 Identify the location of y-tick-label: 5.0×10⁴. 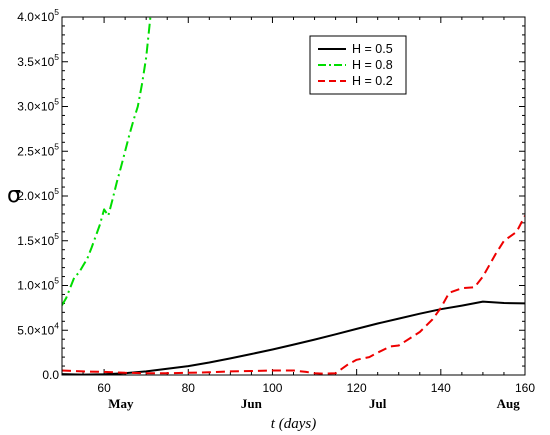
(38, 328).